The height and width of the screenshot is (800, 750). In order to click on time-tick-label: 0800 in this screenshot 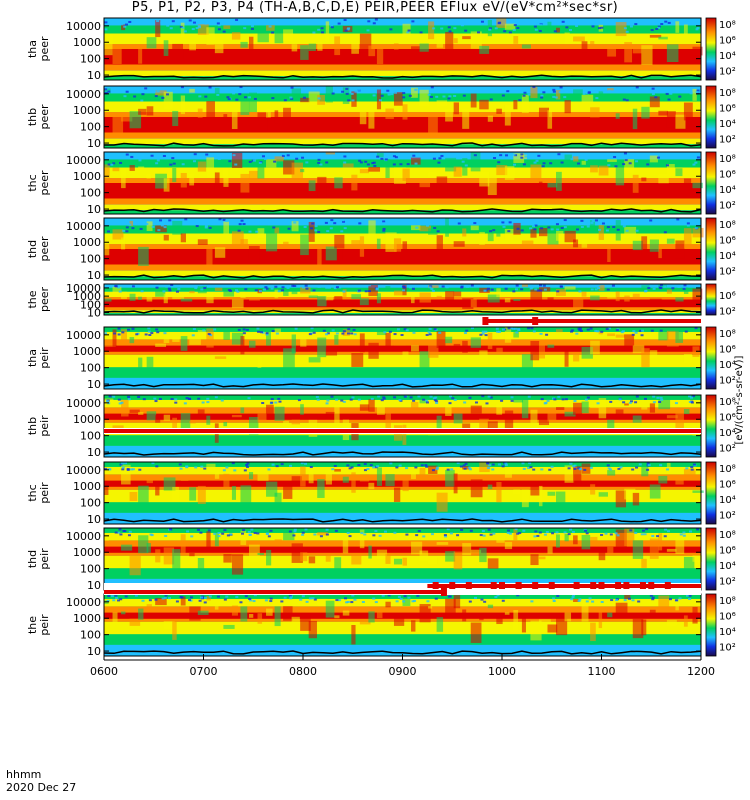, I will do `click(303, 671)`.